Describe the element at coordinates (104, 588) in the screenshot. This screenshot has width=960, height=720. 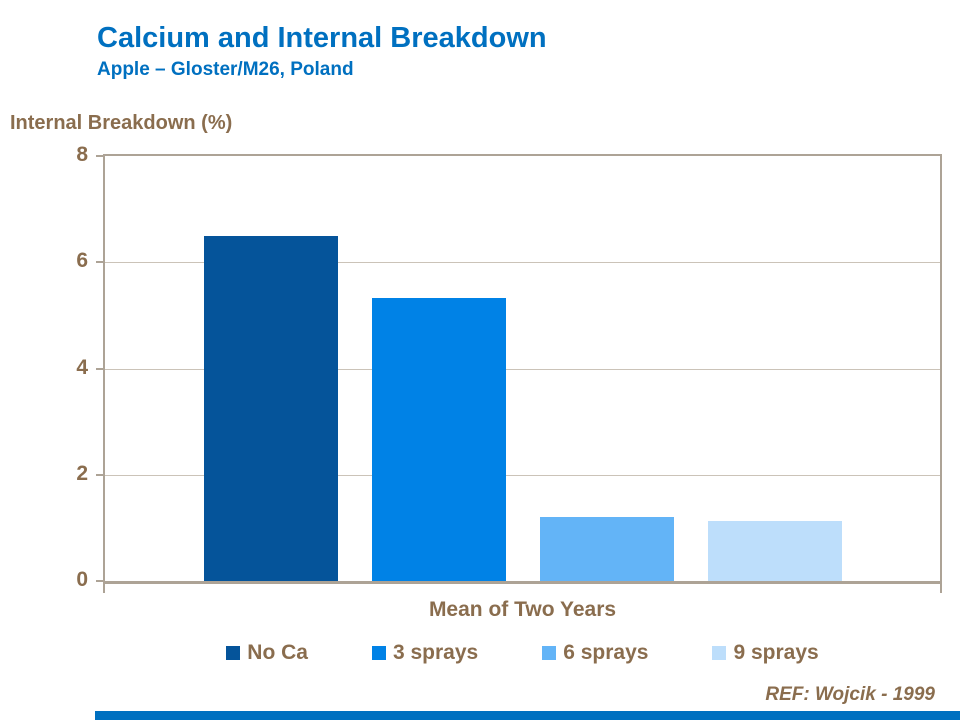
I see `x-axis-left-tick` at that location.